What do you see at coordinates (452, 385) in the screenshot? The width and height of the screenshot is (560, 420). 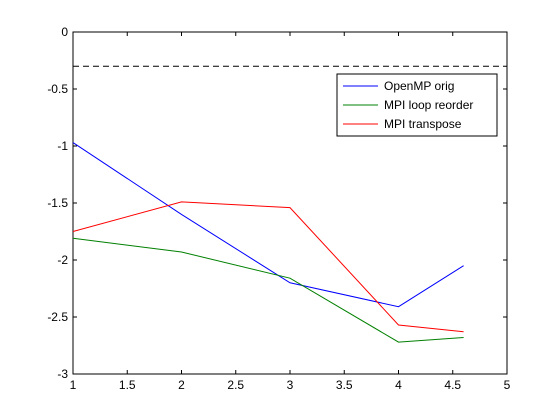 I see `x-tick-label: 4.5` at bounding box center [452, 385].